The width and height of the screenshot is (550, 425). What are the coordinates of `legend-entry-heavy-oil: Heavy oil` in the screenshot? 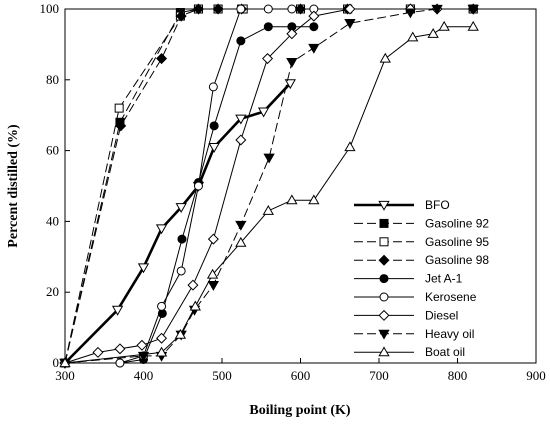 It's located at (414, 334).